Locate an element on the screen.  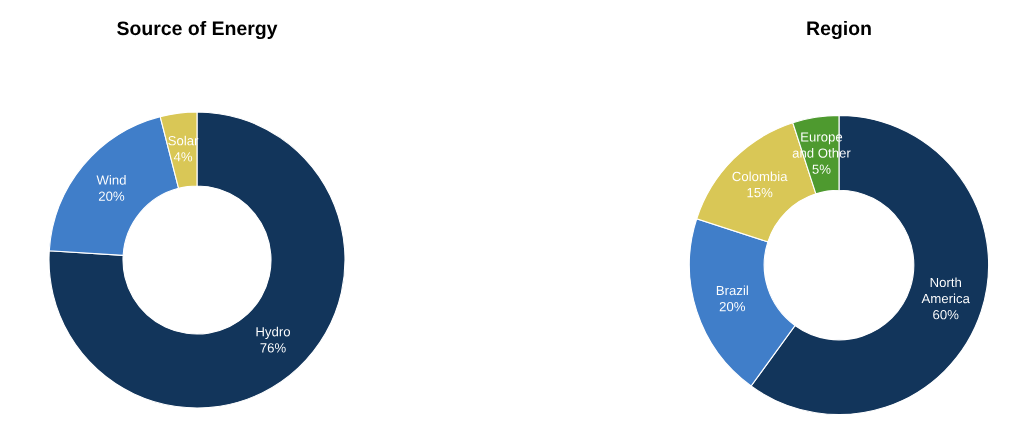
data-label: 5% is located at coordinates (821, 169).